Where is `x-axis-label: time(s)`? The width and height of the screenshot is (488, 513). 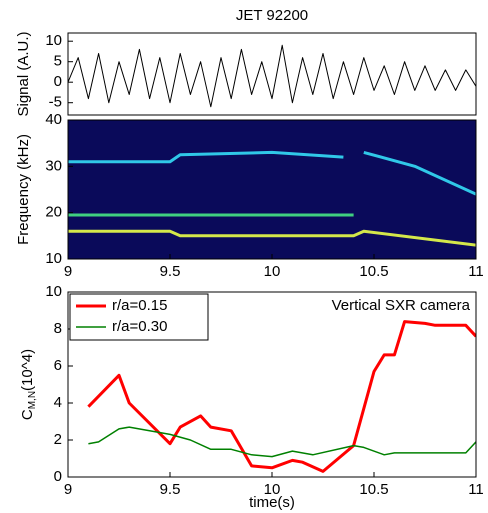
x-axis-label: time(s) is located at coordinates (272, 502).